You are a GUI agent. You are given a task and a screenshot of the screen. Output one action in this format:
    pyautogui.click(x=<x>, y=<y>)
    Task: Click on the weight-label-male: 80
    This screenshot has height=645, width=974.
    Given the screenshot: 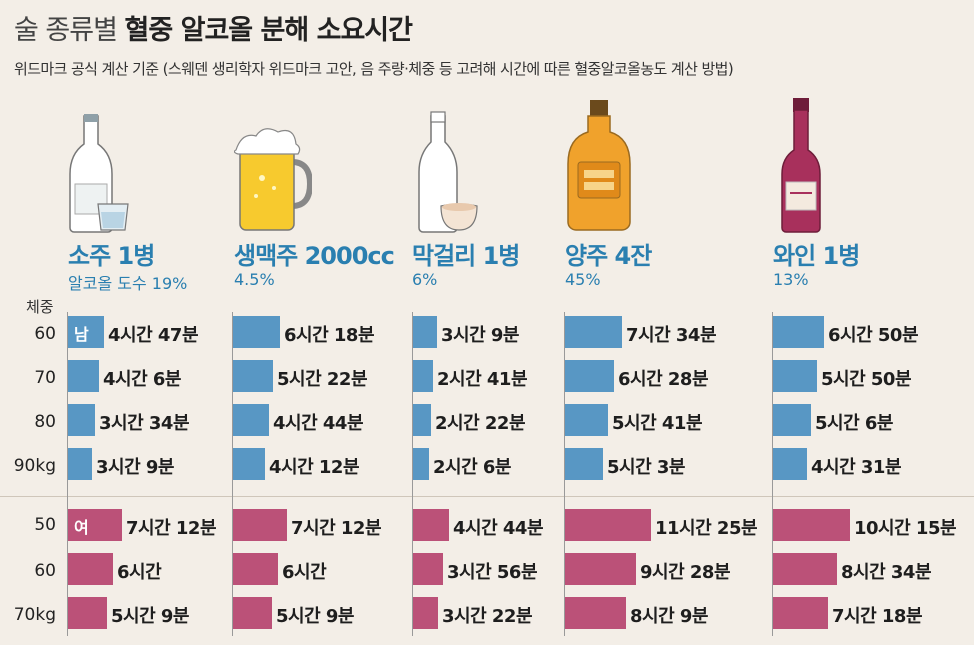 What is the action you would take?
    pyautogui.click(x=45, y=422)
    